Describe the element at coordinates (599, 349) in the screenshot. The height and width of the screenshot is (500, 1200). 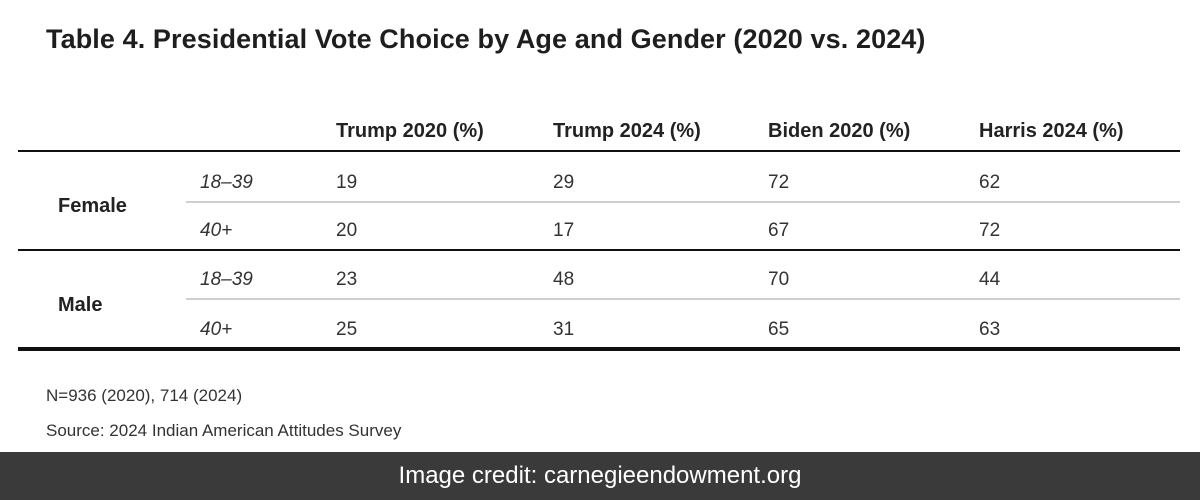
I see `table-bottom-rule` at that location.